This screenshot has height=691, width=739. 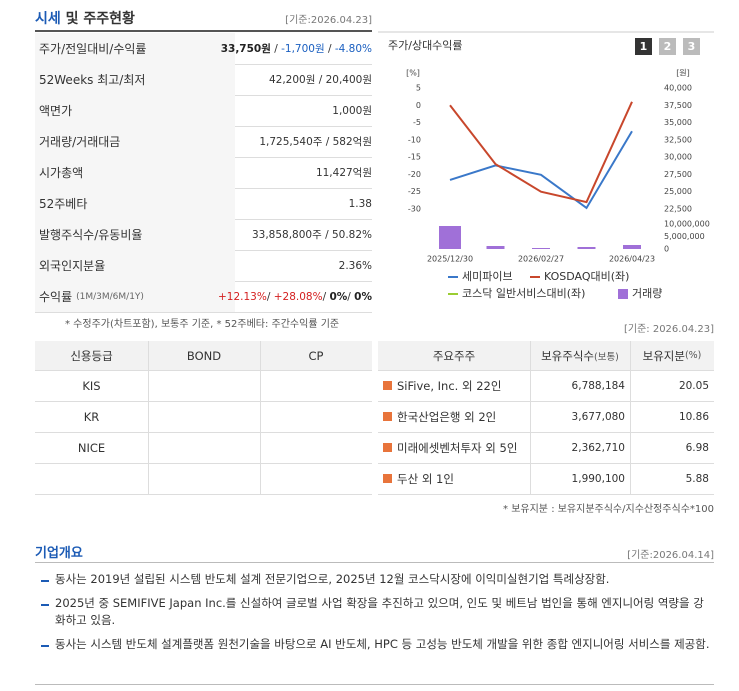 What do you see at coordinates (541, 170) in the screenshot?
I see `series-line` at bounding box center [541, 170].